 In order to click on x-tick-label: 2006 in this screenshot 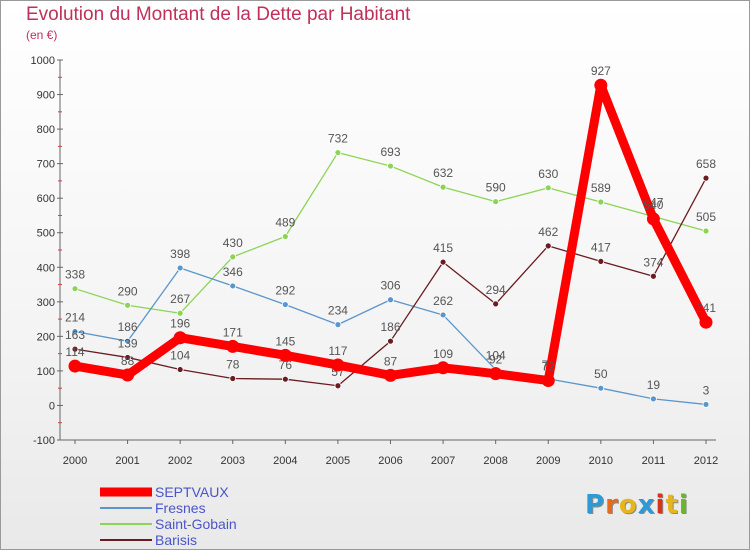, I will do `click(390, 461)`.